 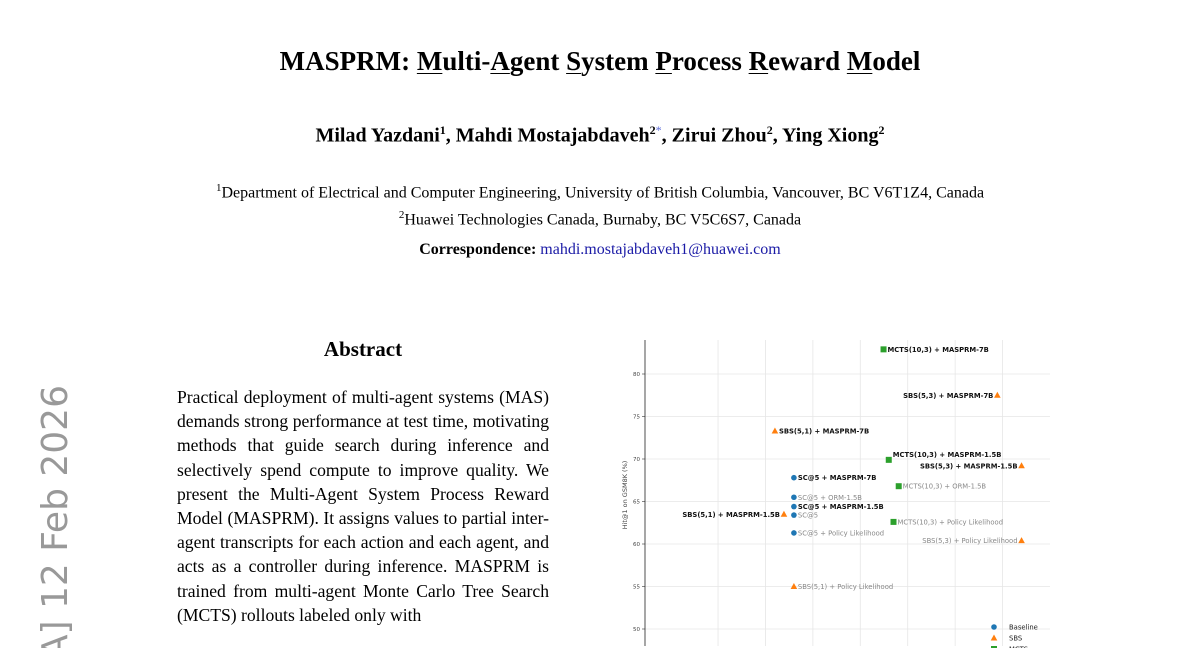 I want to click on title-part: R, so click(x=758, y=61).